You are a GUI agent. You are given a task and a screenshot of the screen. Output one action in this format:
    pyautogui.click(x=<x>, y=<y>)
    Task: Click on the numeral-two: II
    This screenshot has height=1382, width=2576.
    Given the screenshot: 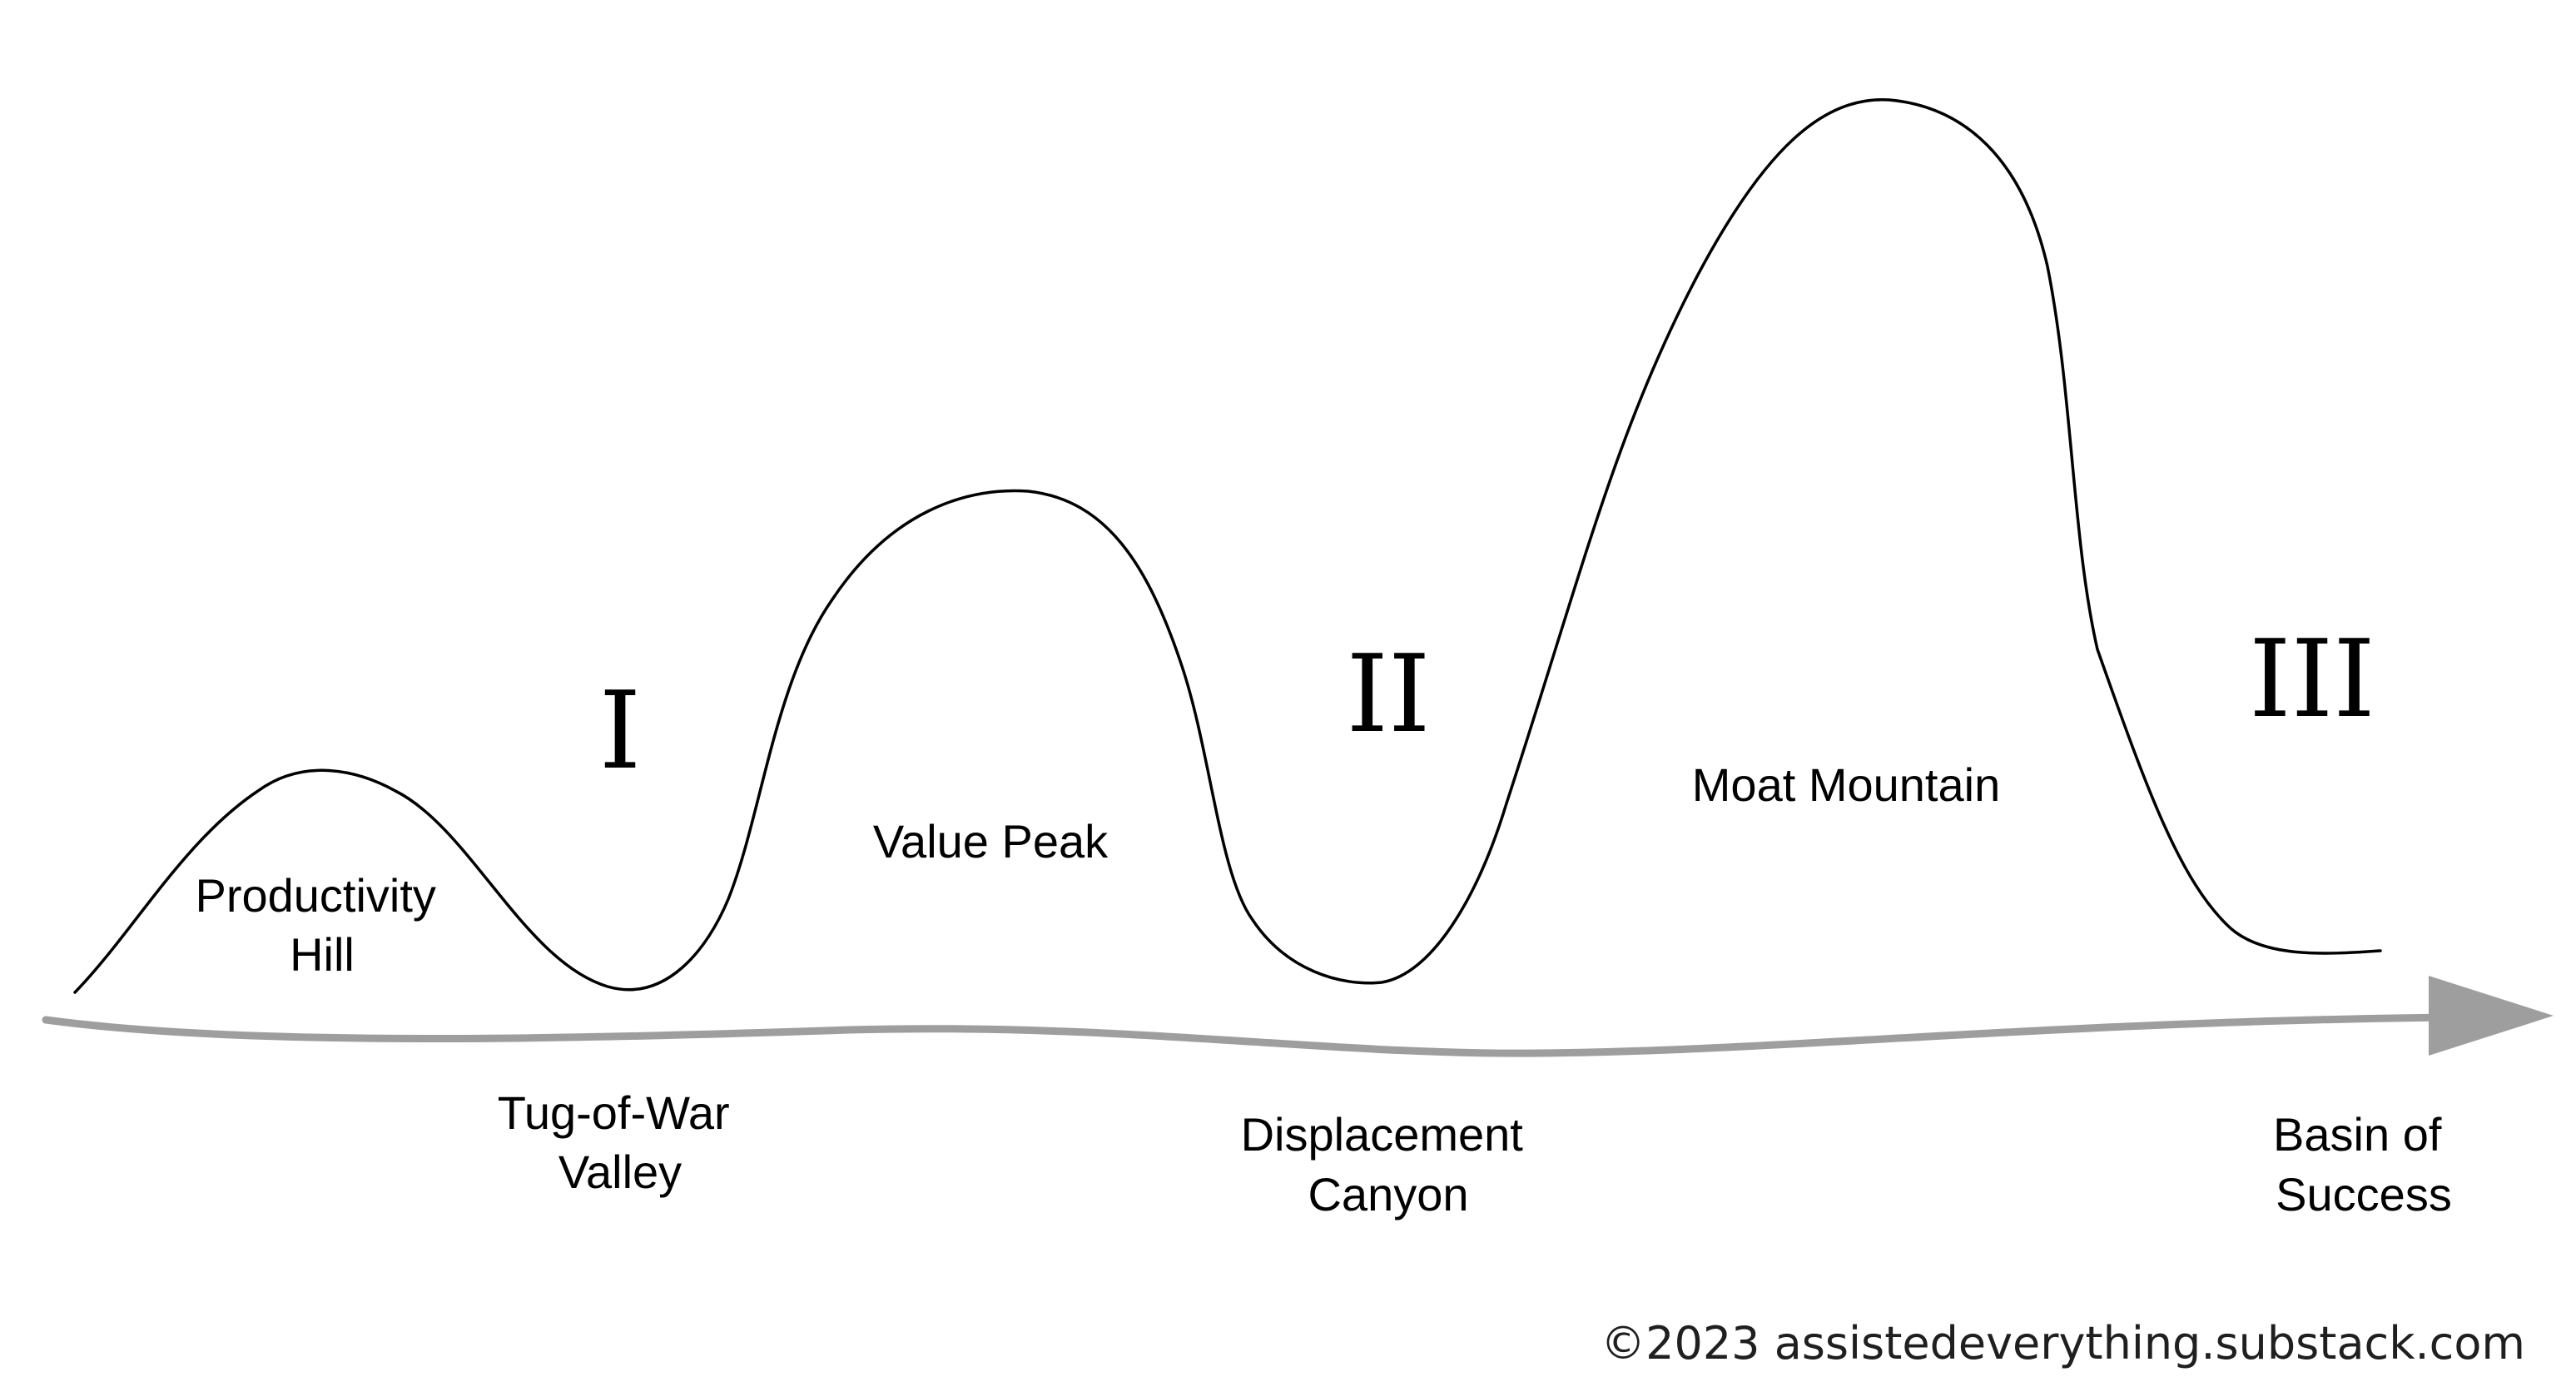 What is the action you would take?
    pyautogui.click(x=1388, y=695)
    